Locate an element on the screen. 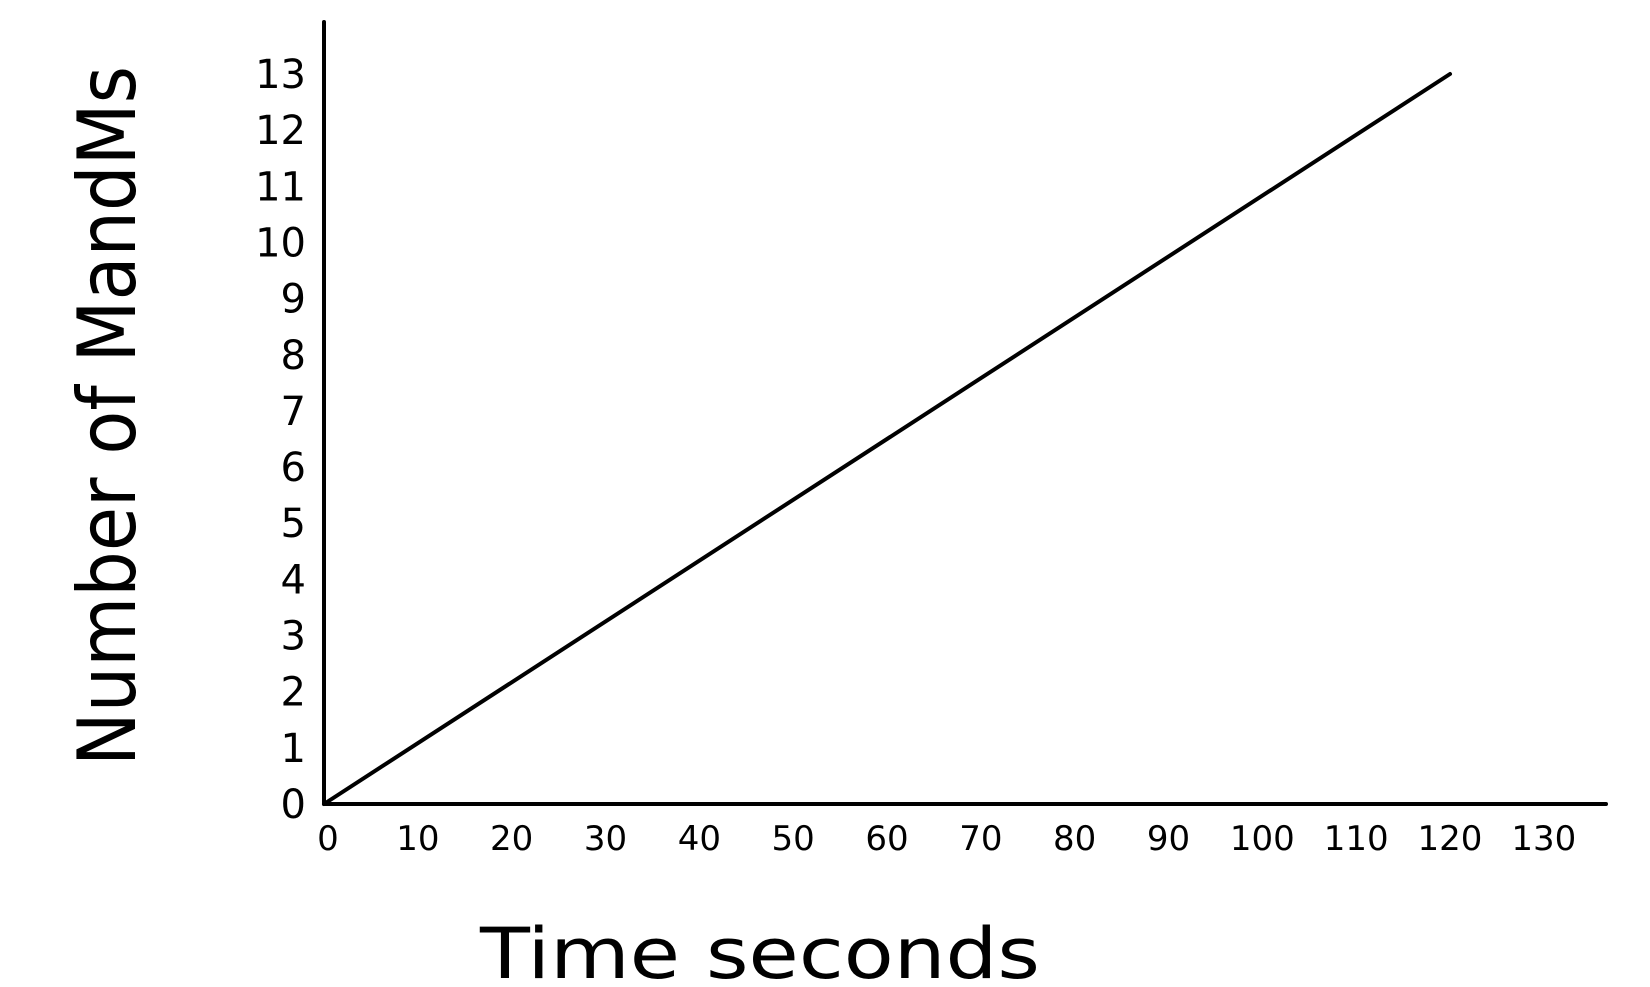 This screenshot has height=987, width=1650. y-tick-label: 1 is located at coordinates (293, 749).